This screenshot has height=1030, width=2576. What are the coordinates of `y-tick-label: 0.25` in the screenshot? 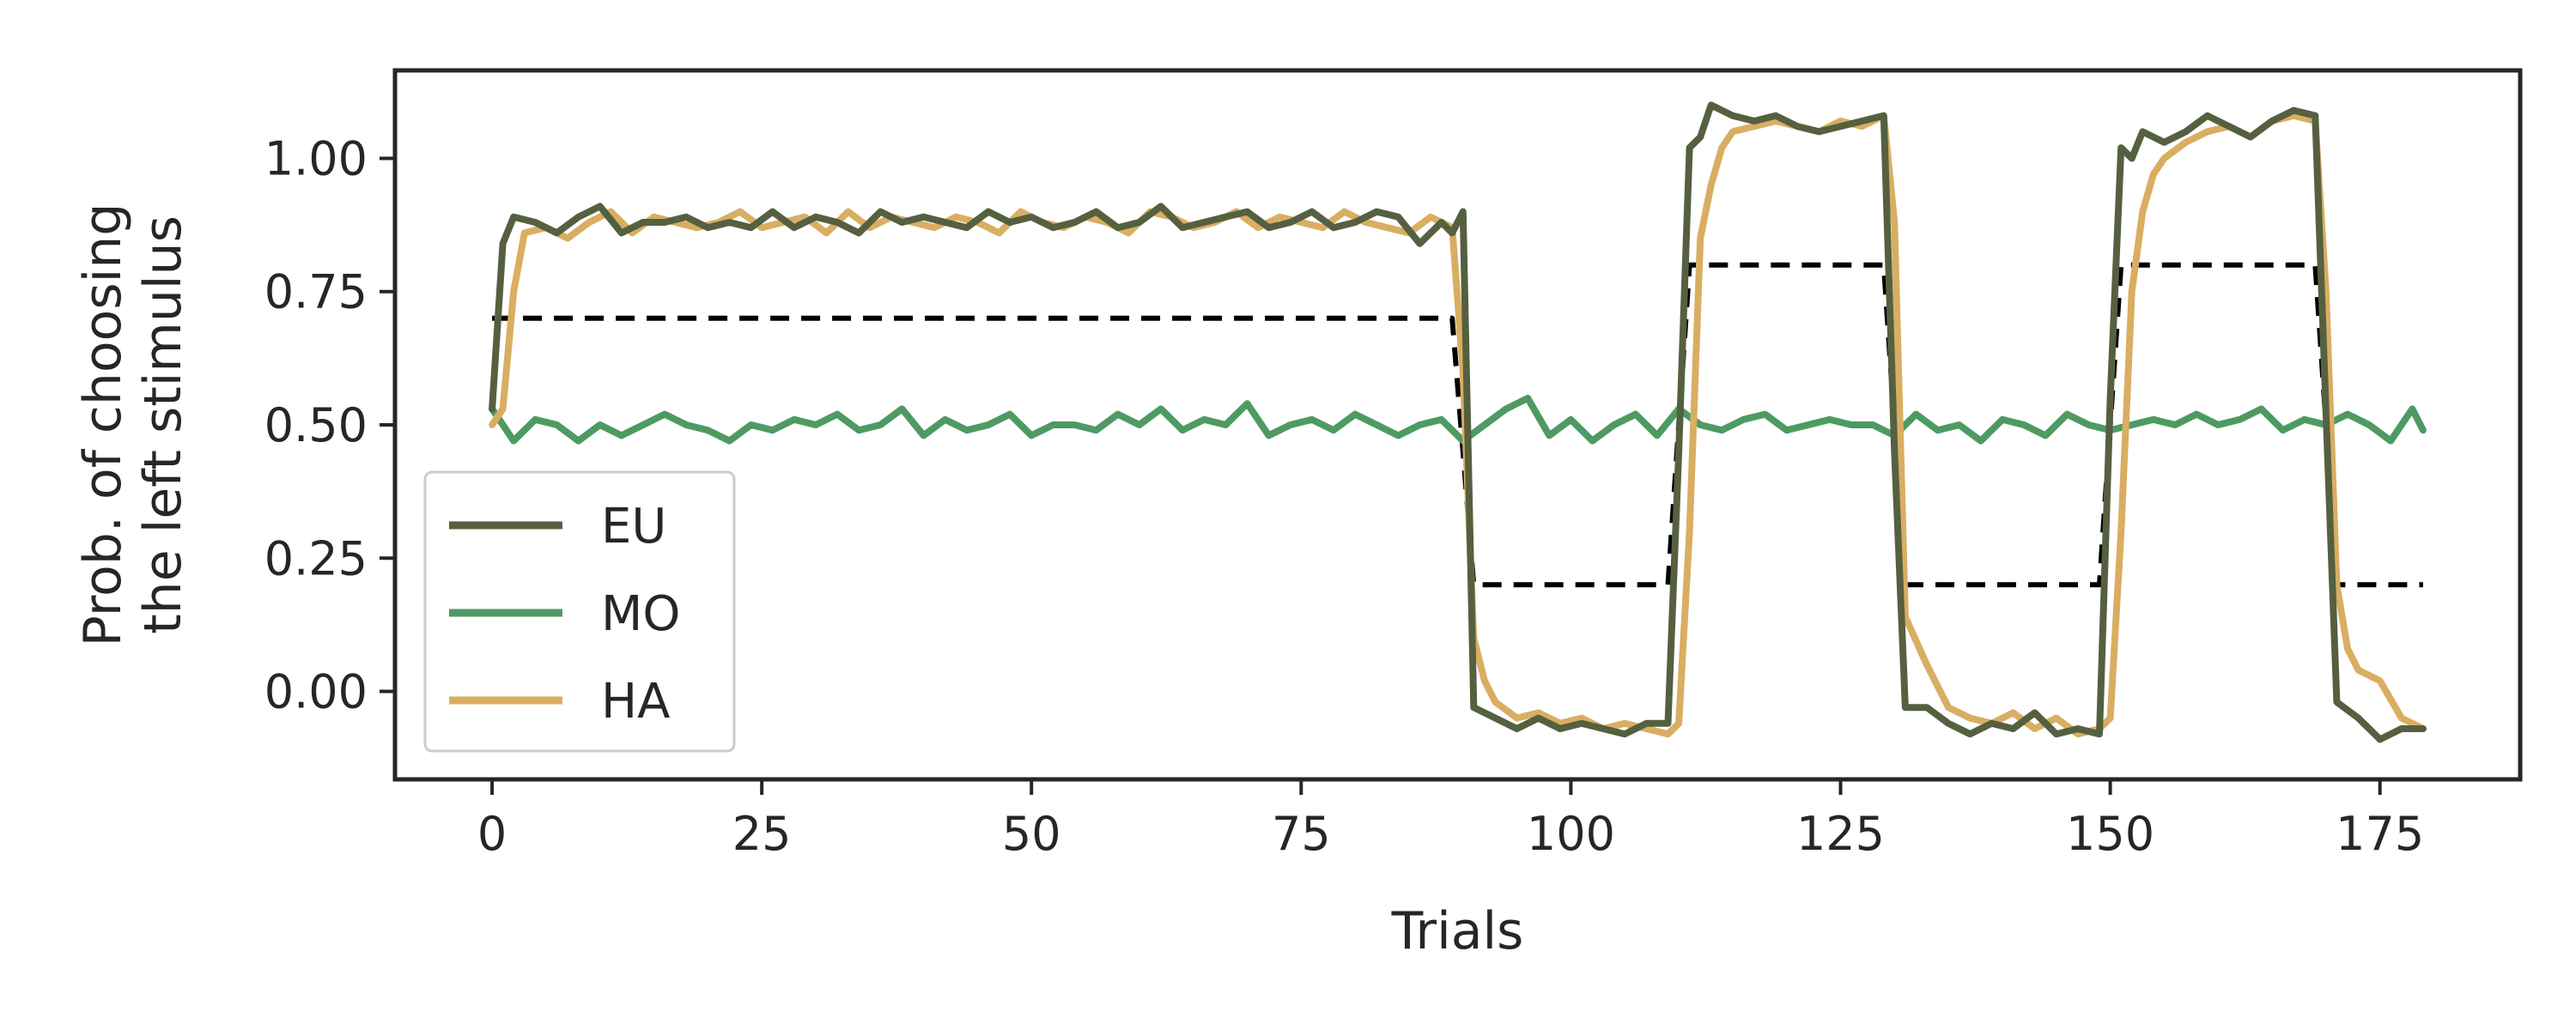 It's located at (316, 558).